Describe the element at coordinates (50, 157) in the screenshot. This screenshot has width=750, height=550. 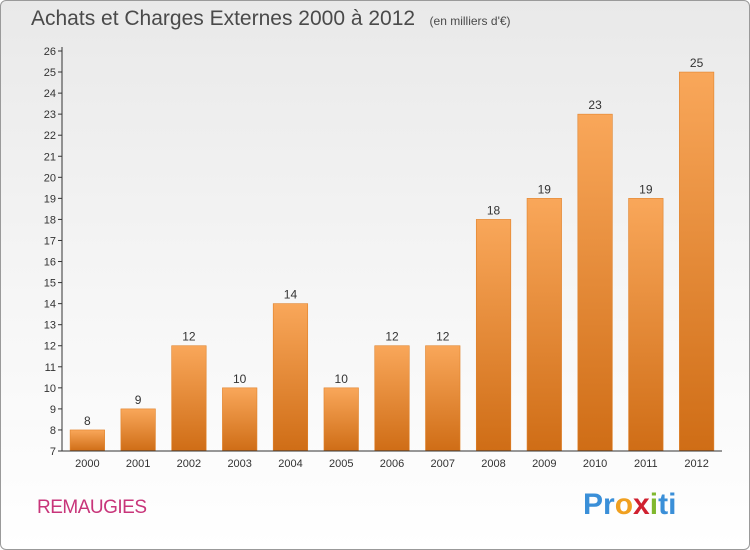
I see `y-tick-label: 21` at that location.